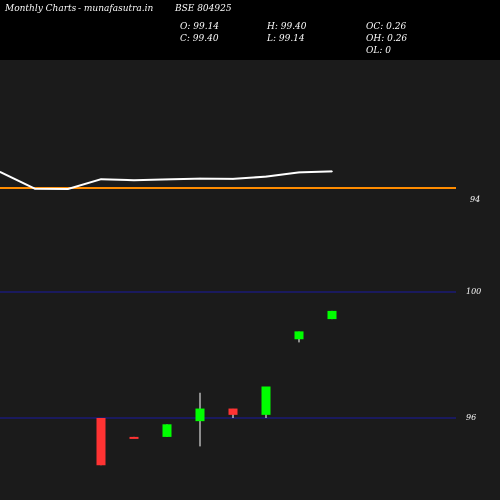  Describe the element at coordinates (378, 51) in the screenshot. I see `ol-value: OL: 0` at that location.